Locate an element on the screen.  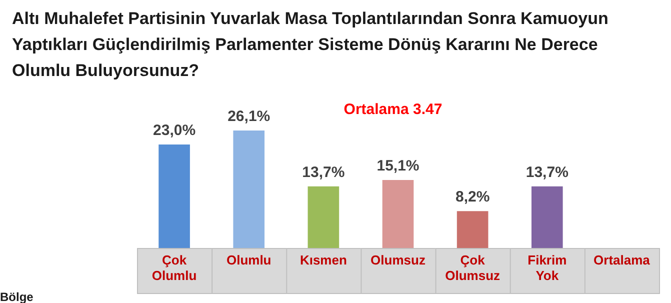
x-tick-label: Ortalama is located at coordinates (622, 260).